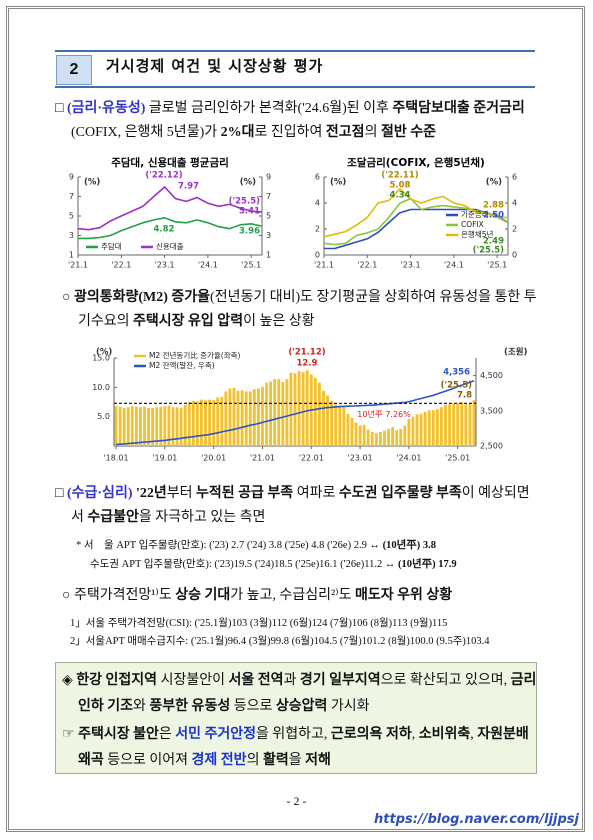  I want to click on text-run: 저해, so click(318, 760).